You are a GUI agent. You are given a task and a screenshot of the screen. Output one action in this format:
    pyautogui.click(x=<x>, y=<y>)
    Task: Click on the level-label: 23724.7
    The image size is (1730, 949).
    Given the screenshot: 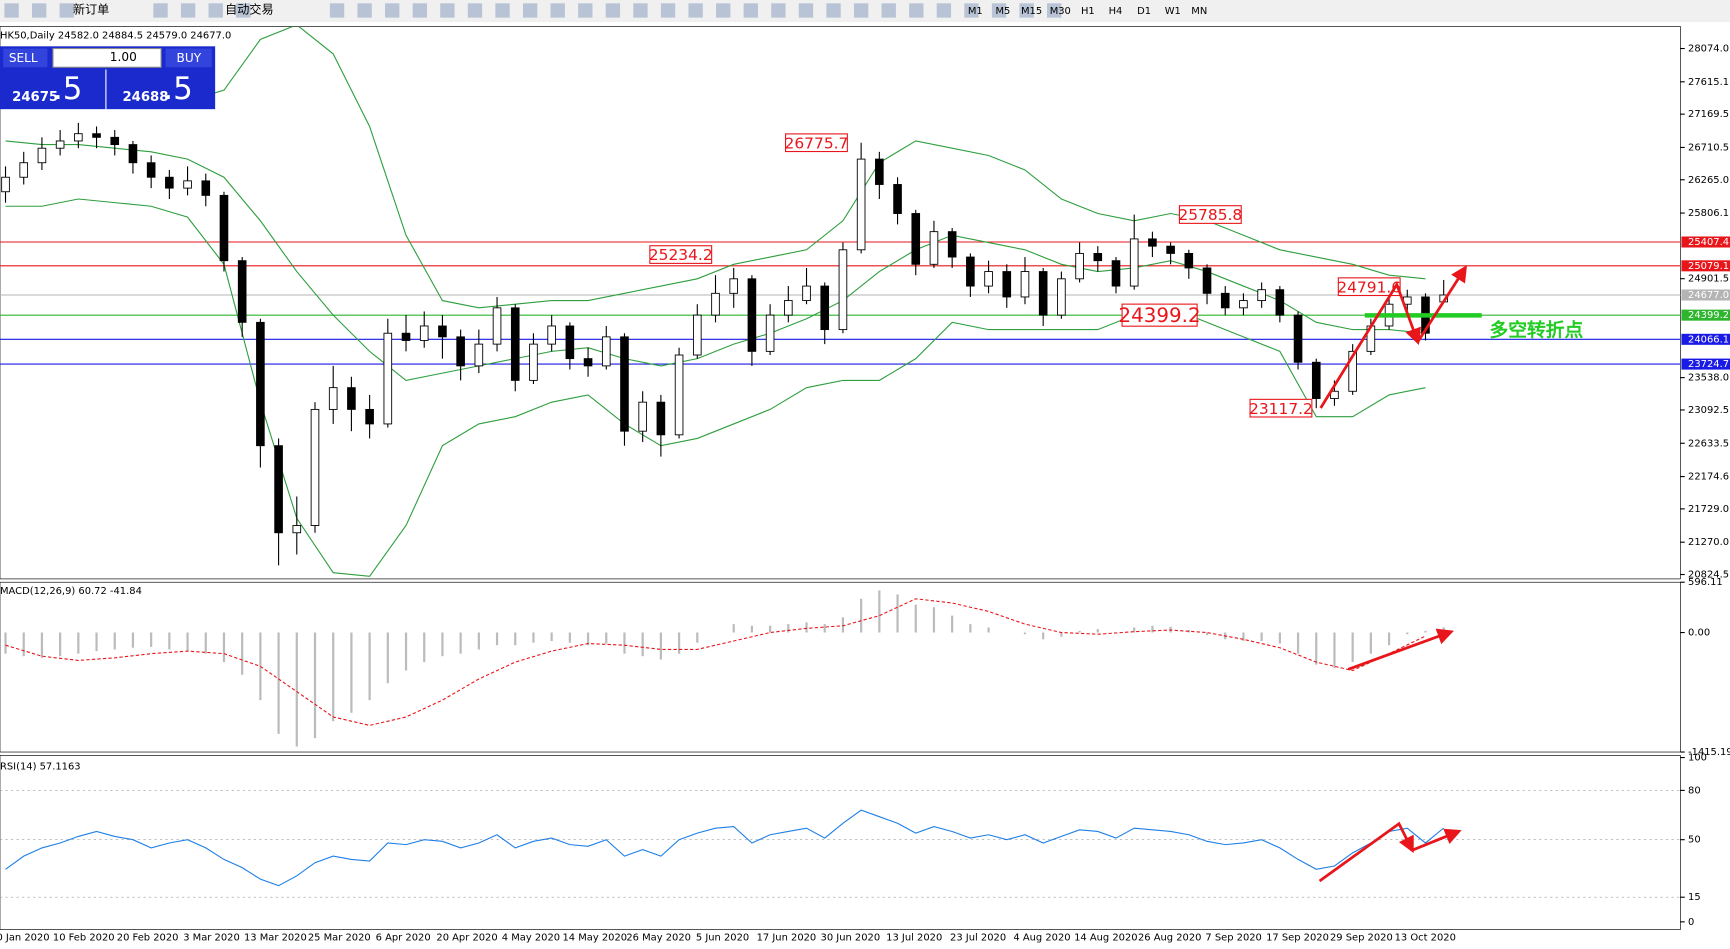 What is the action you would take?
    pyautogui.click(x=1708, y=364)
    